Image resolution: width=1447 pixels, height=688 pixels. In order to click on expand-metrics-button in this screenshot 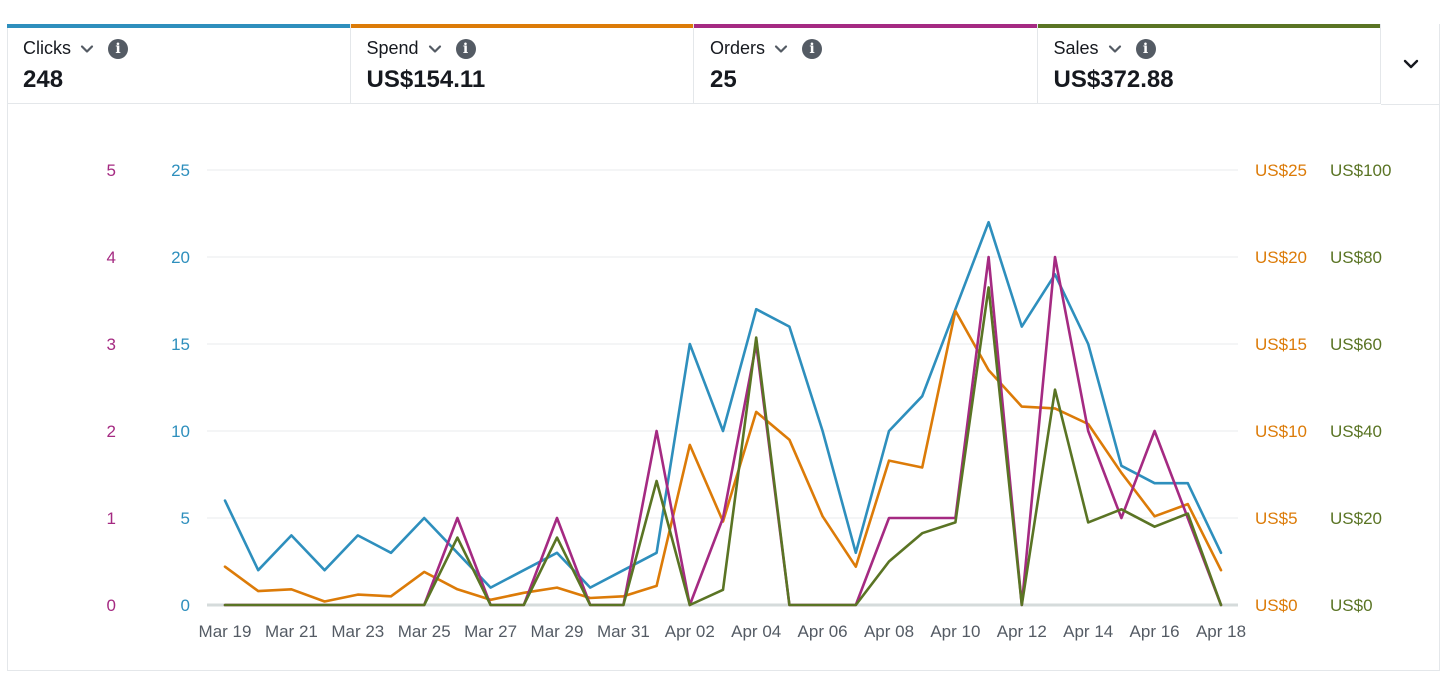, I will do `click(1410, 64)`.